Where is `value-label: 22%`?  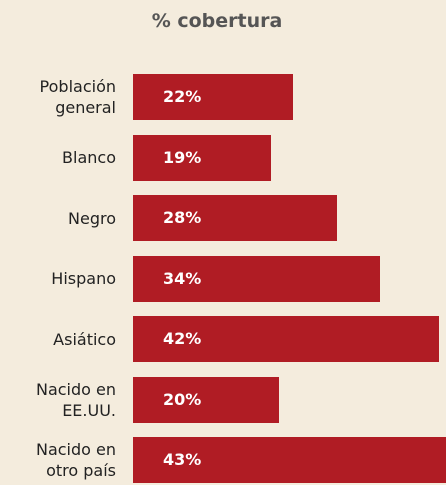
value-label: 22% is located at coordinates (182, 96).